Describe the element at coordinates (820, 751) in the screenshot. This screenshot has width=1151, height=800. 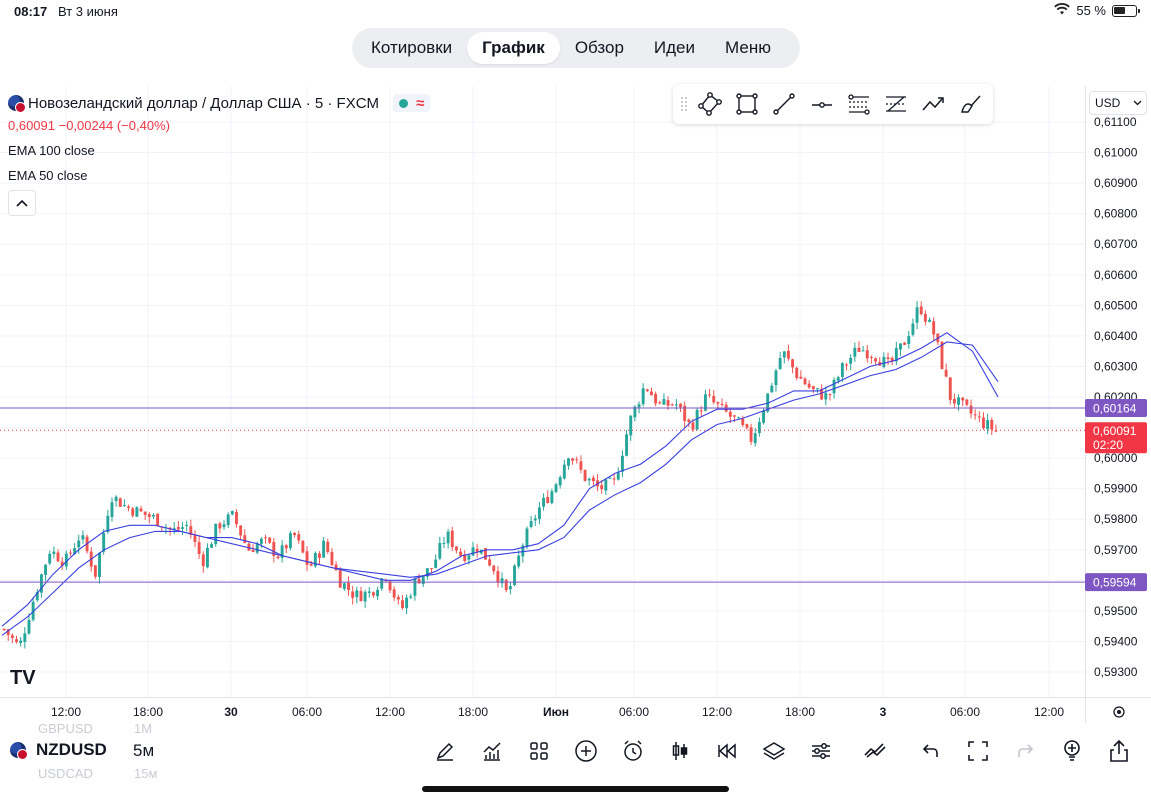
I see `settings-sliders-icon` at that location.